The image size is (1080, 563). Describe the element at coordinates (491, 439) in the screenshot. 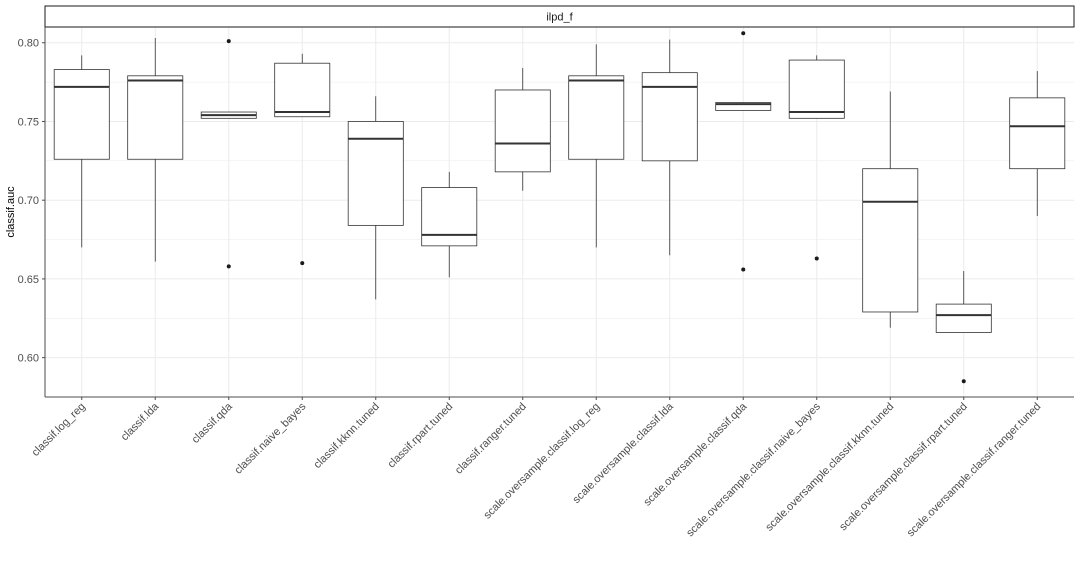

I see `x-tick-label: classif.ranger.tuned` at that location.